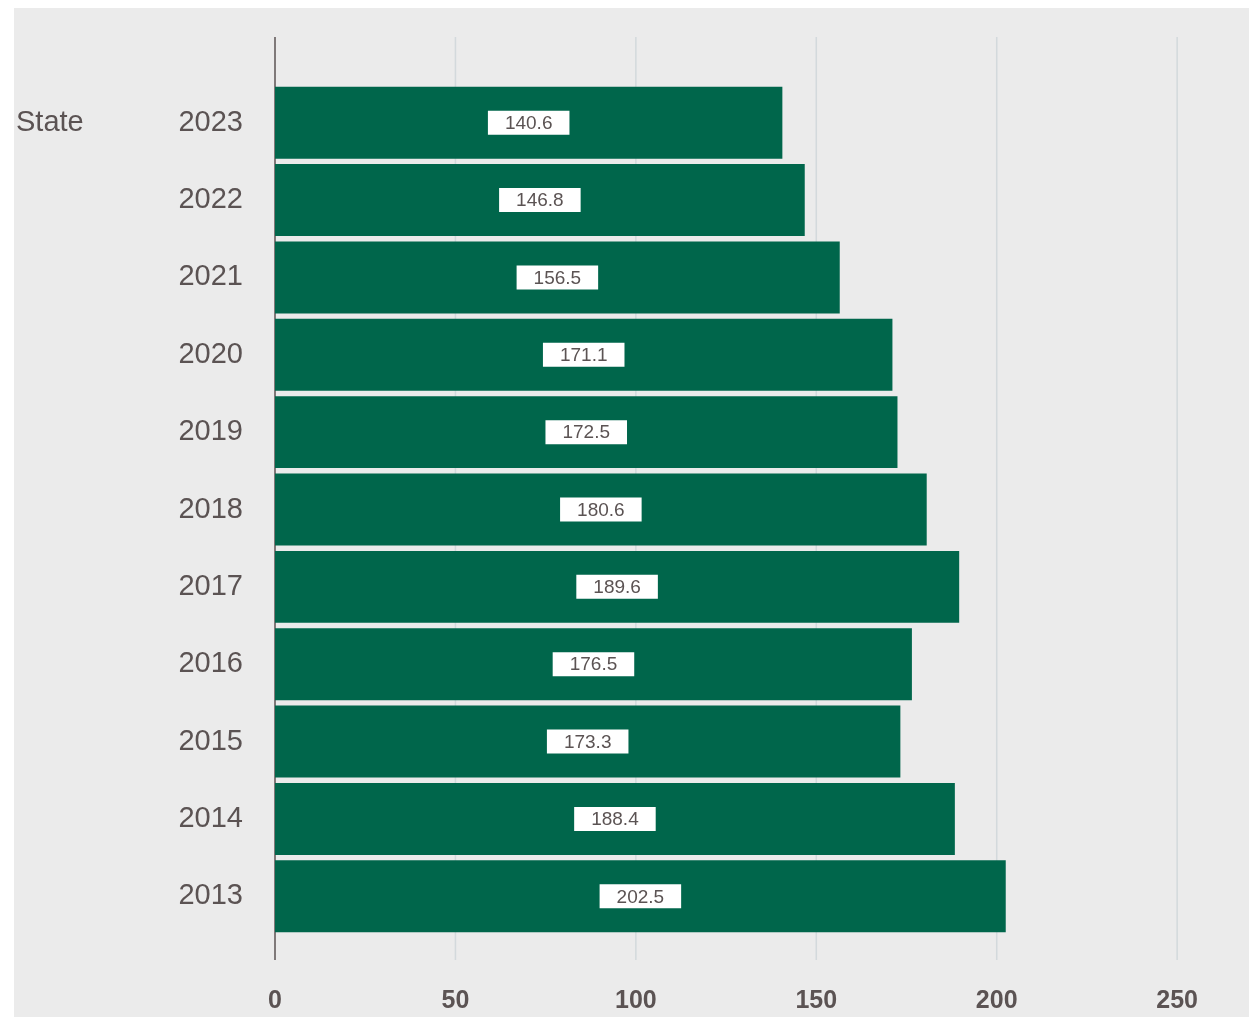  Describe the element at coordinates (210, 352) in the screenshot. I see `y-tick-label: 2020` at that location.